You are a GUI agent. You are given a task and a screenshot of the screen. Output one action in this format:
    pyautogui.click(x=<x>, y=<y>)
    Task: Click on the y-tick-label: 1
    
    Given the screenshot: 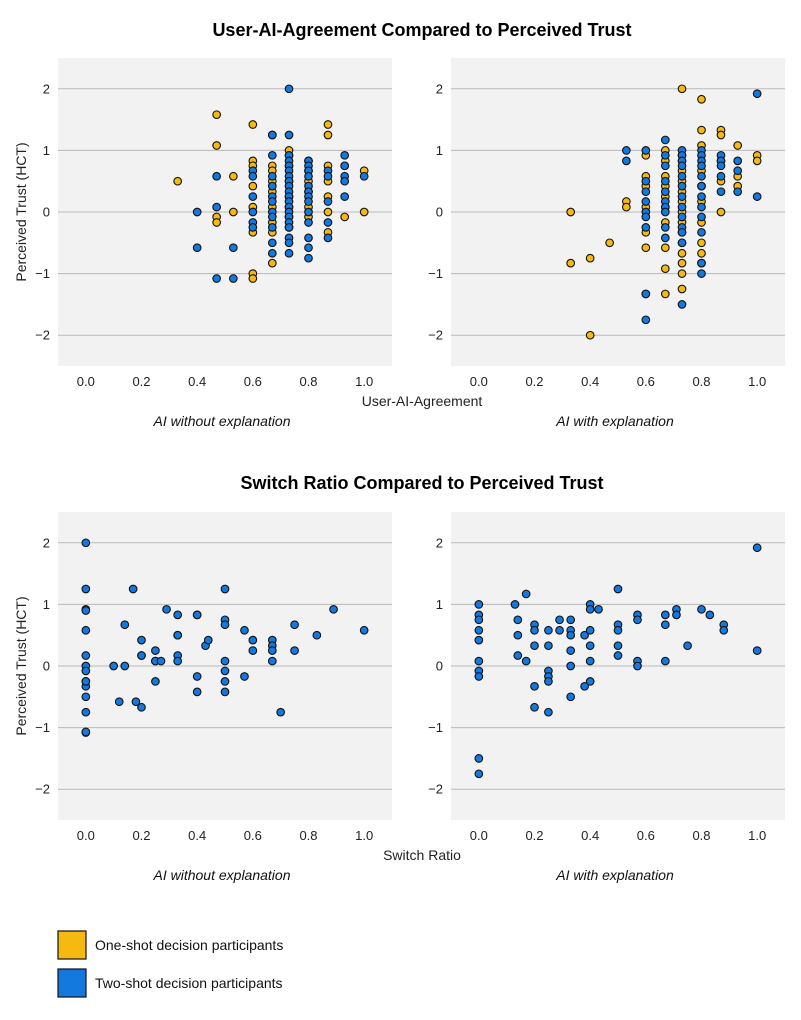 What is the action you would take?
    pyautogui.click(x=439, y=150)
    